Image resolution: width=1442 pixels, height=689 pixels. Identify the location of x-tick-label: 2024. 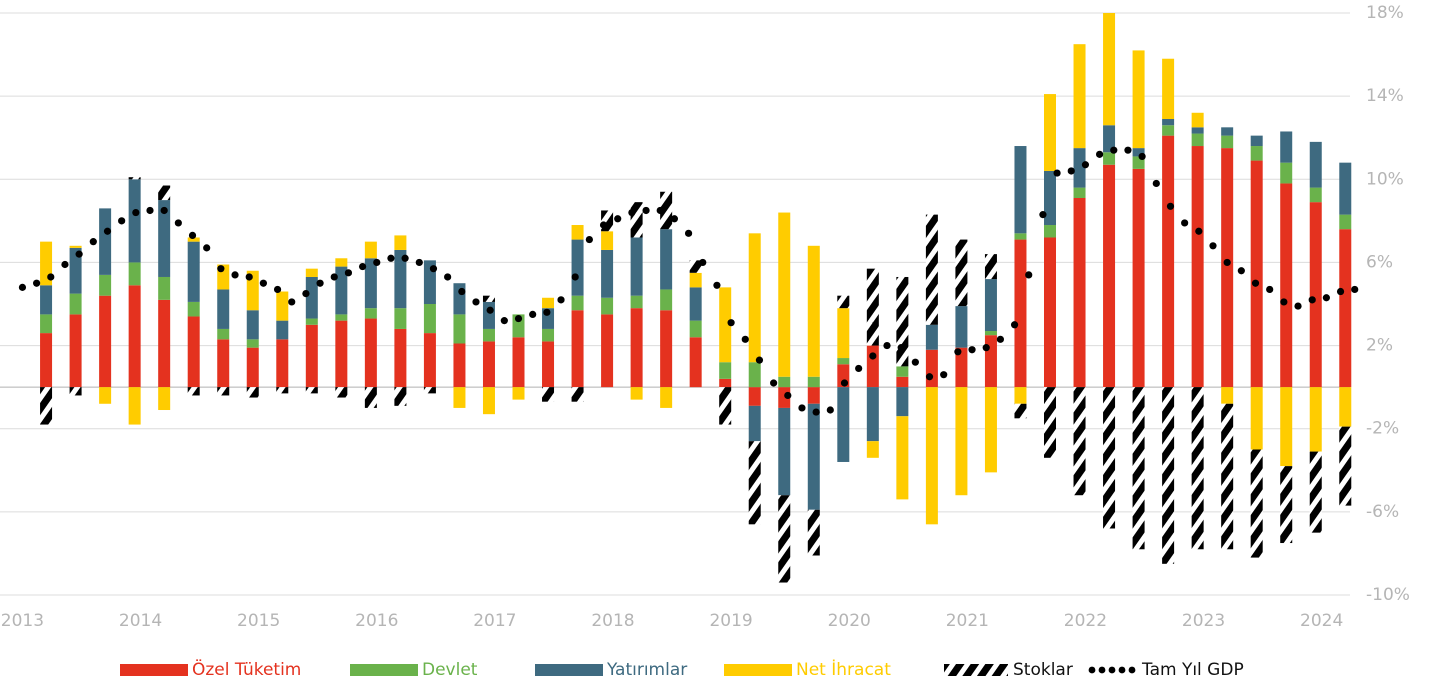
(1321, 621).